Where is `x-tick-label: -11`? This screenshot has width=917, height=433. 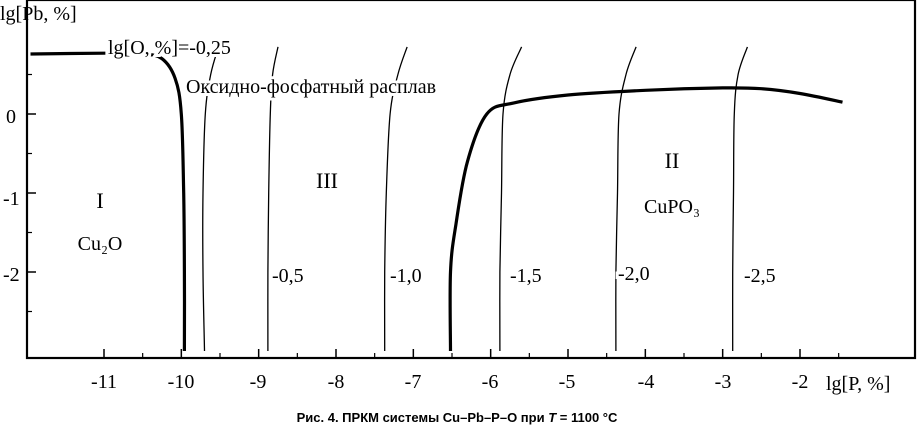 x-tick-label: -11 is located at coordinates (104, 382).